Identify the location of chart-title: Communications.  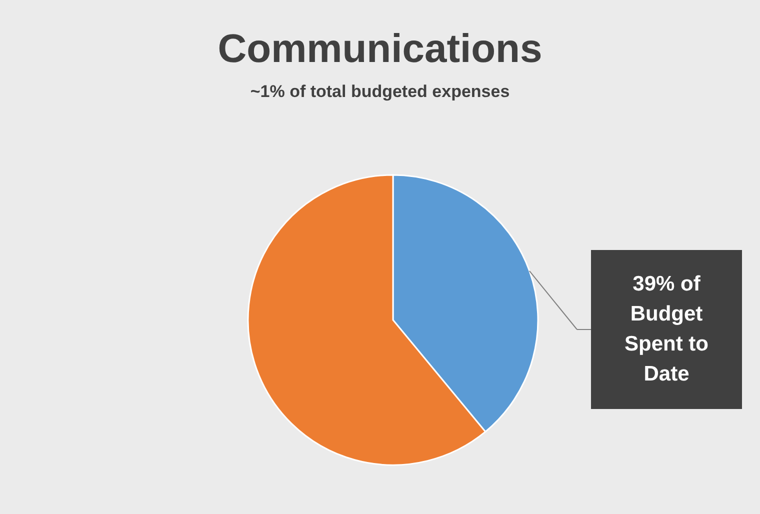
(380, 49).